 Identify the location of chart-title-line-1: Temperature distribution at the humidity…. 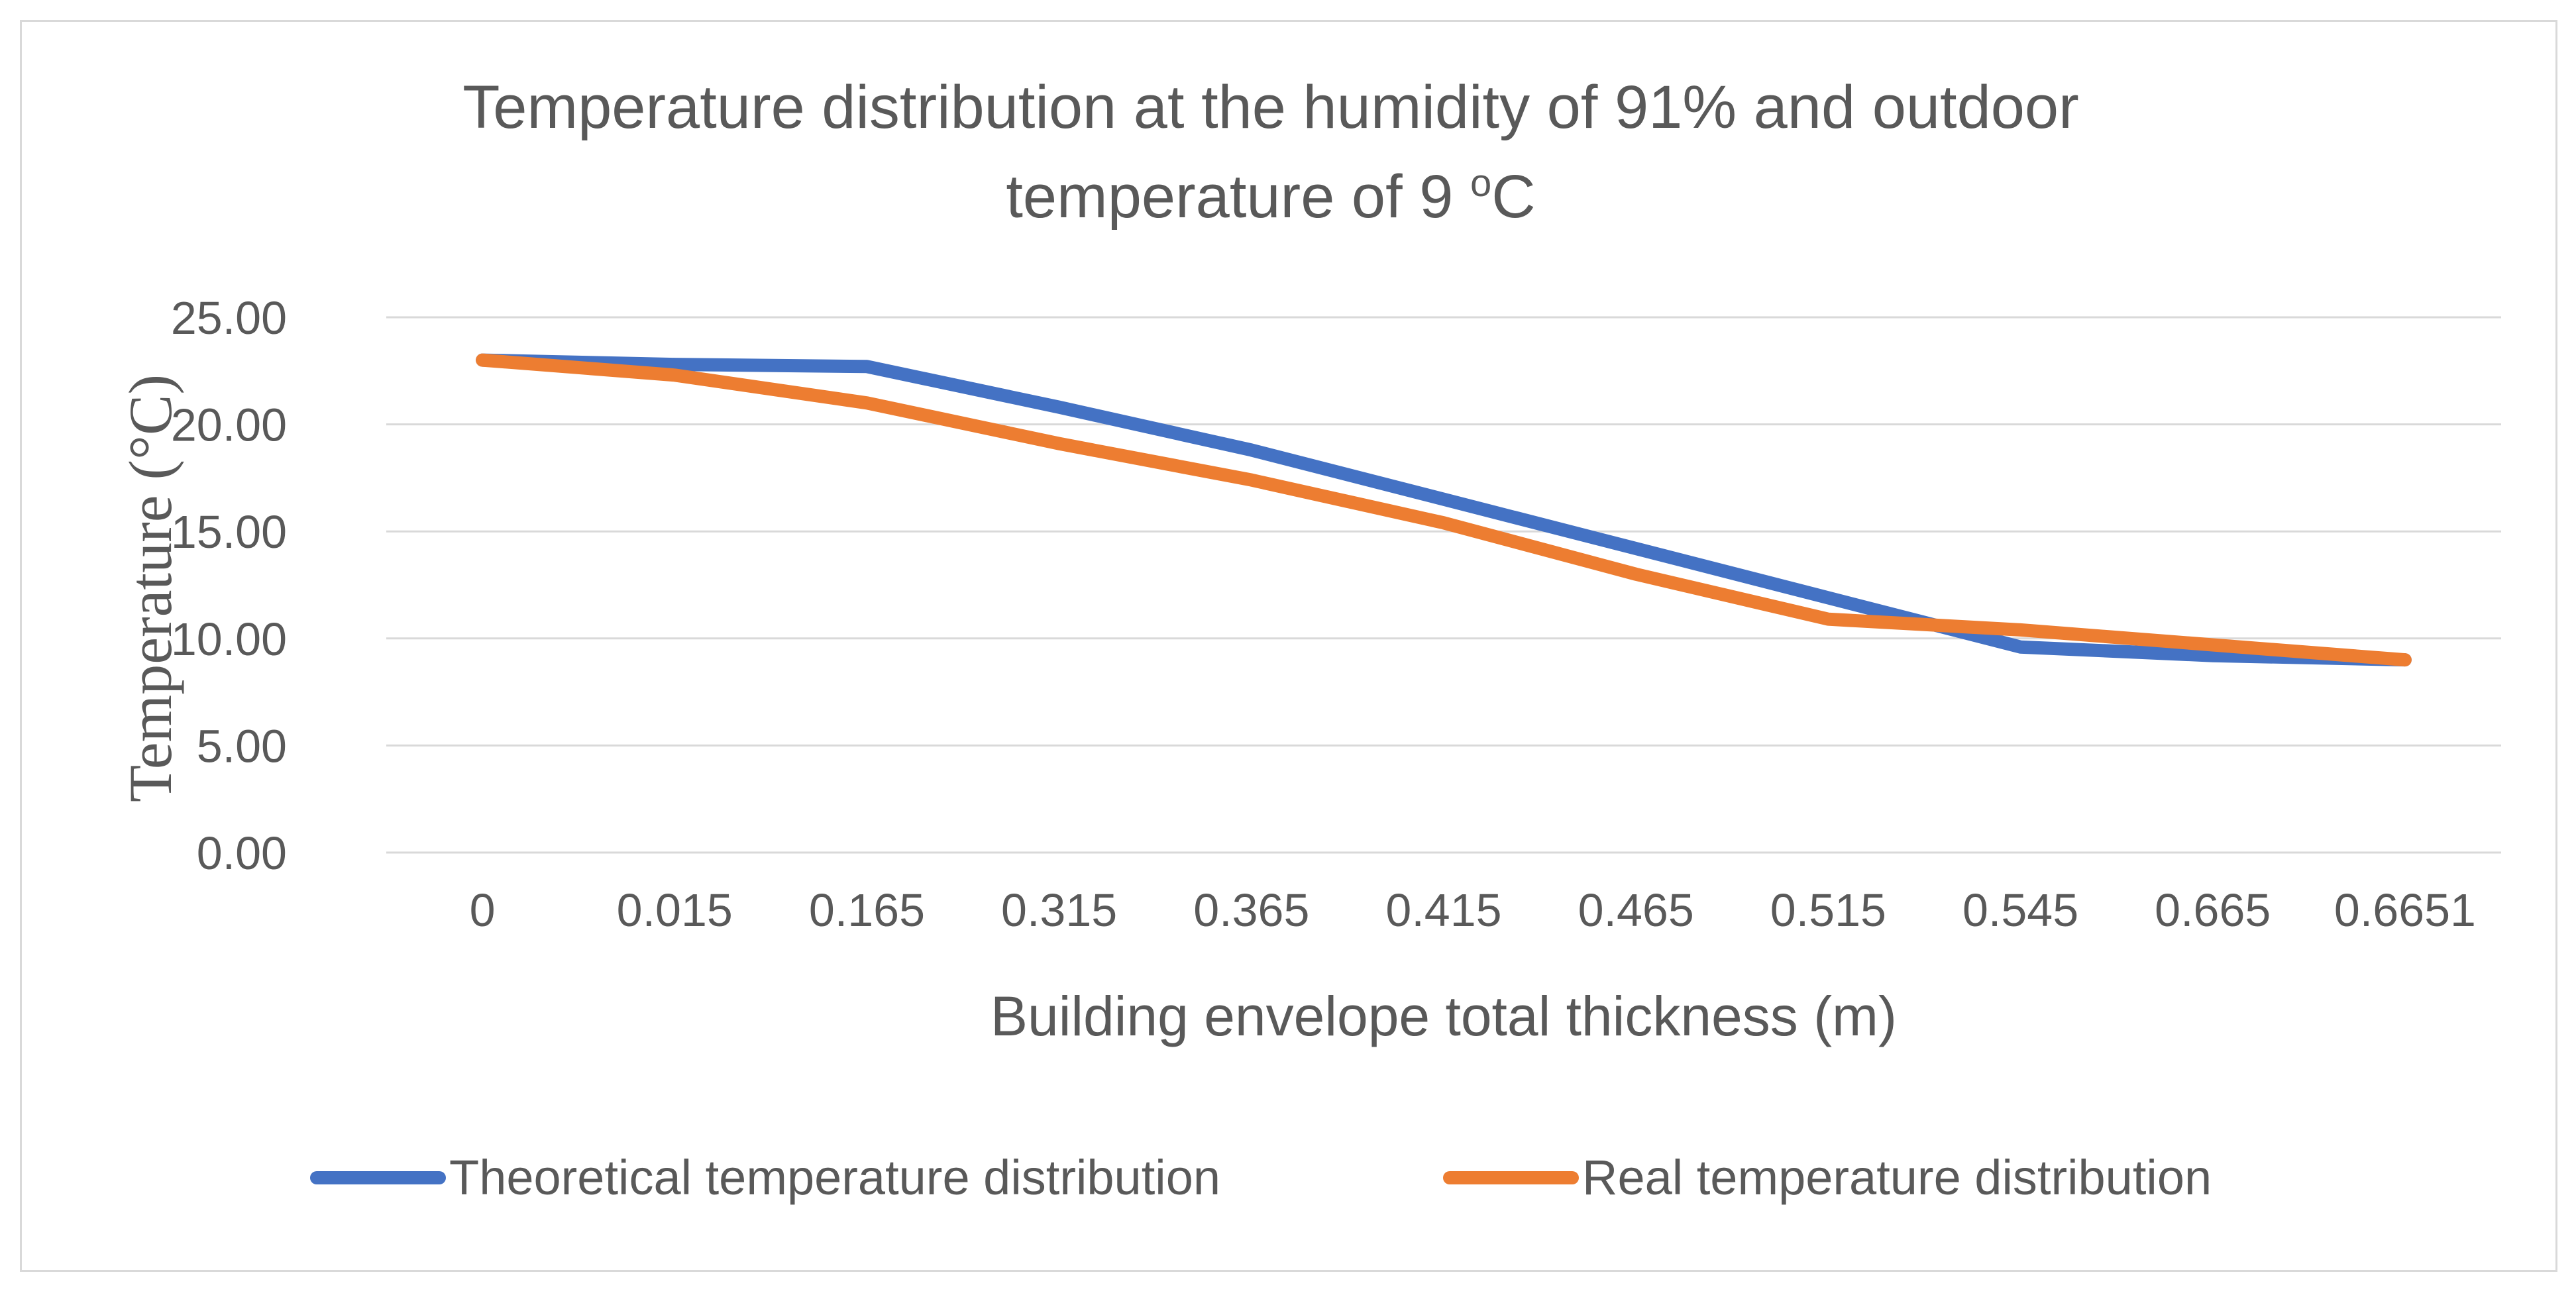
(1270, 107).